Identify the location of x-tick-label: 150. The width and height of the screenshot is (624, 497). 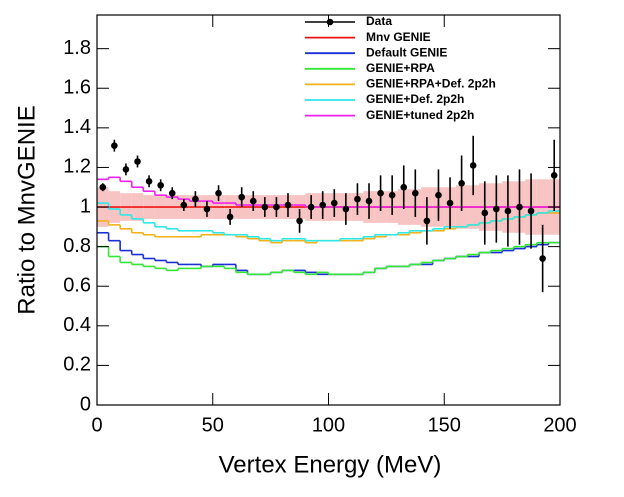
(444, 425).